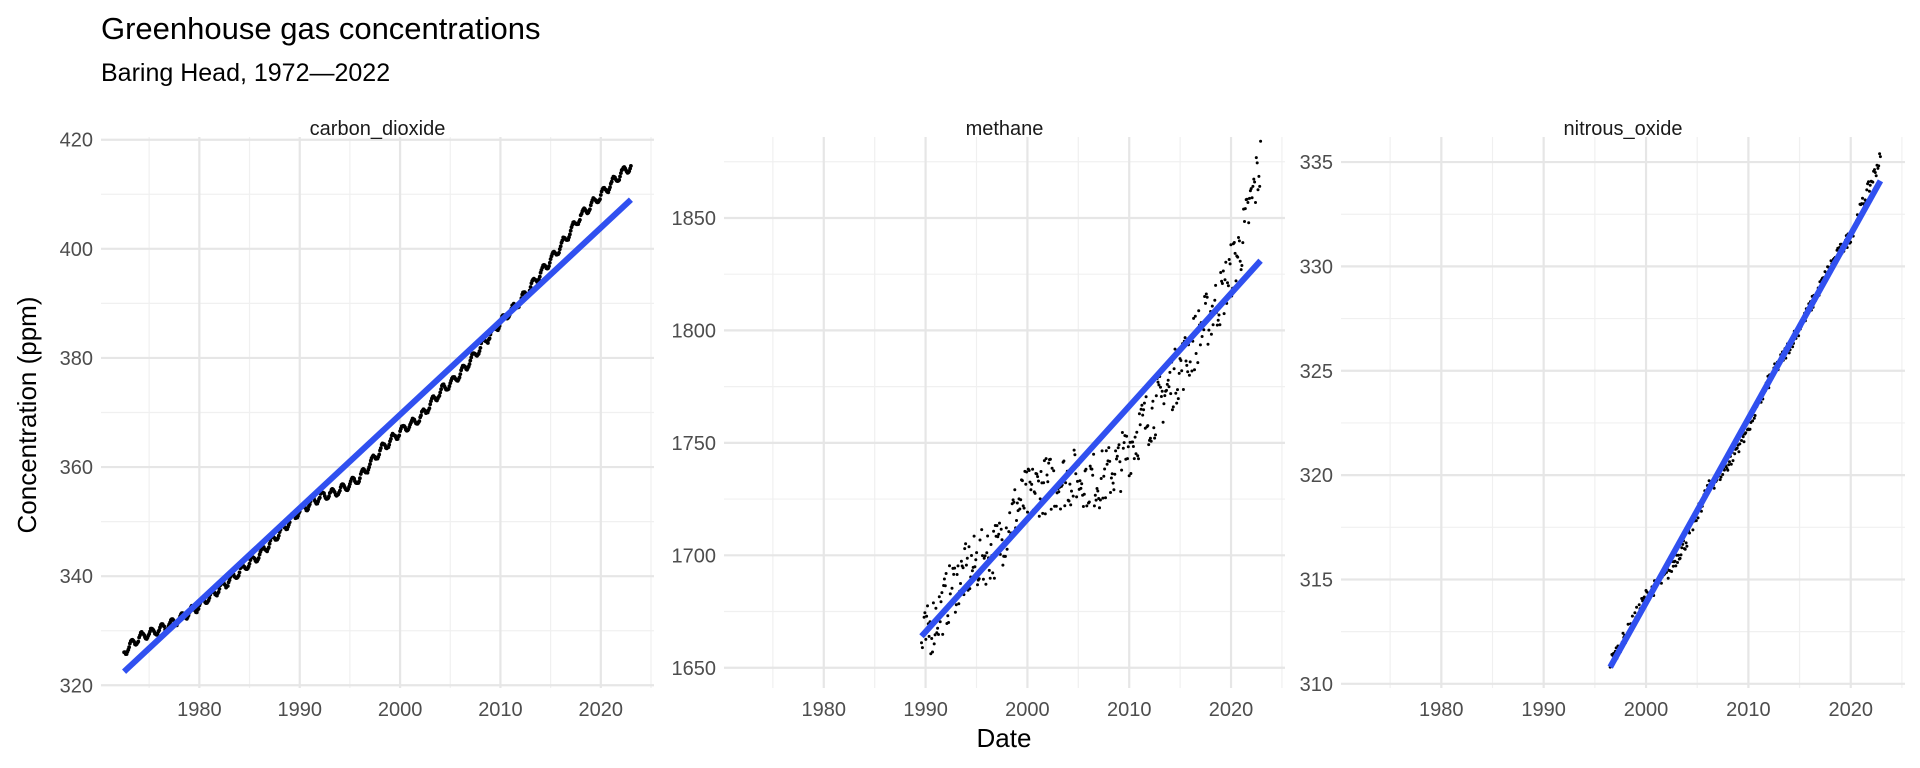 The width and height of the screenshot is (1920, 768). Describe the element at coordinates (1316, 267) in the screenshot. I see `y-tick-label: 330` at that location.